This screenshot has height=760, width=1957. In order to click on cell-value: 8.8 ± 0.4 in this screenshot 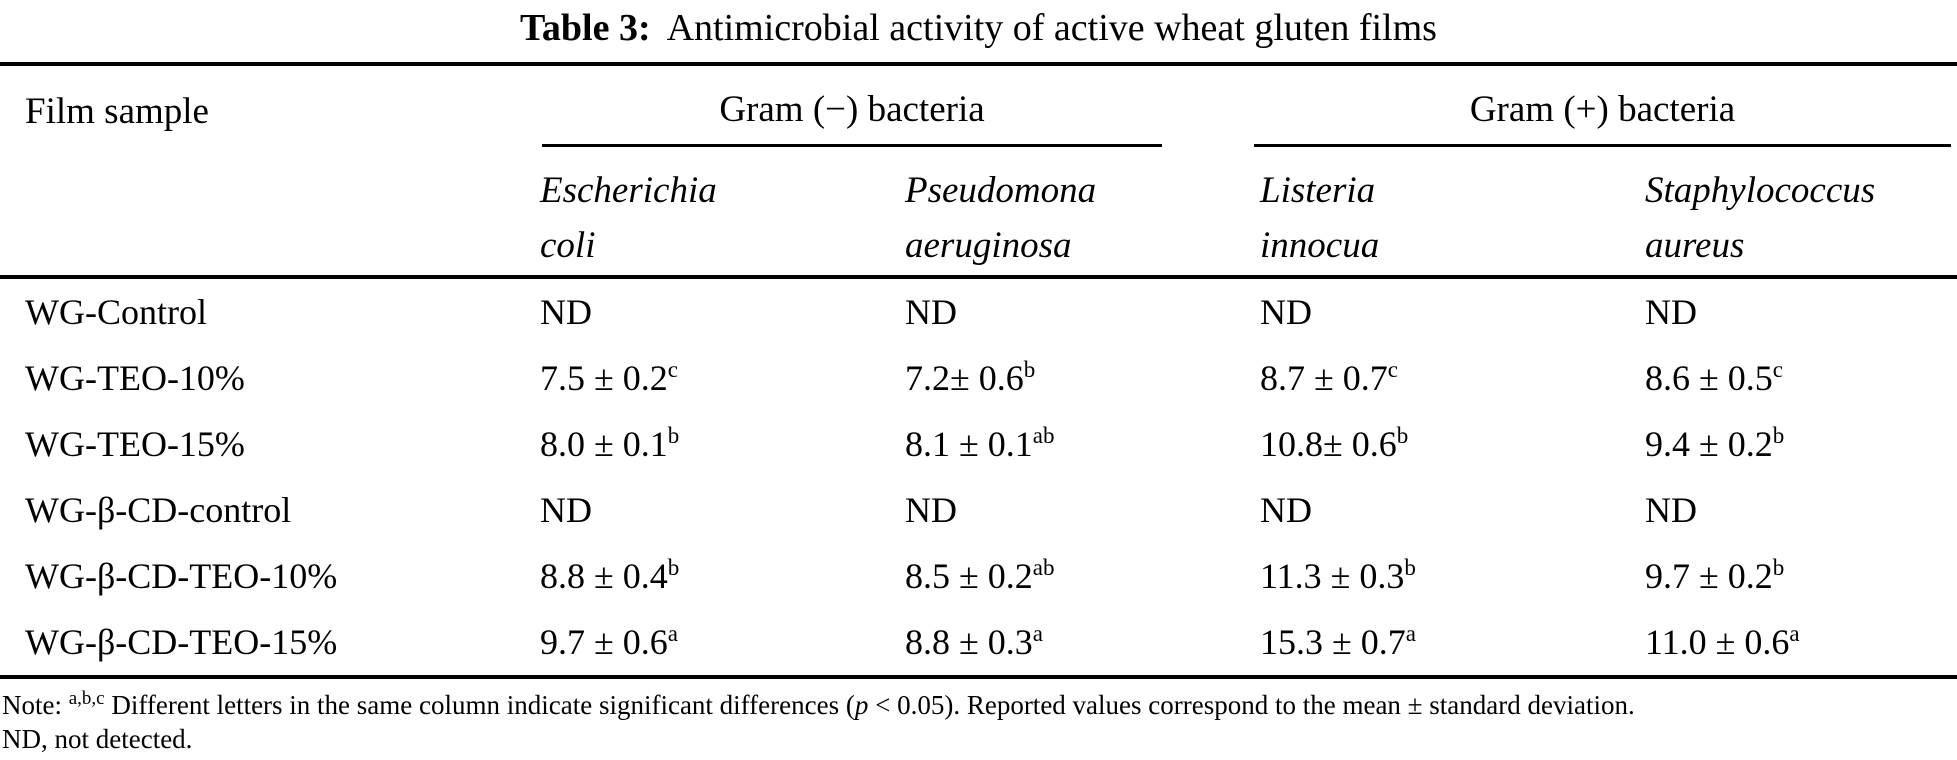, I will do `click(604, 576)`.